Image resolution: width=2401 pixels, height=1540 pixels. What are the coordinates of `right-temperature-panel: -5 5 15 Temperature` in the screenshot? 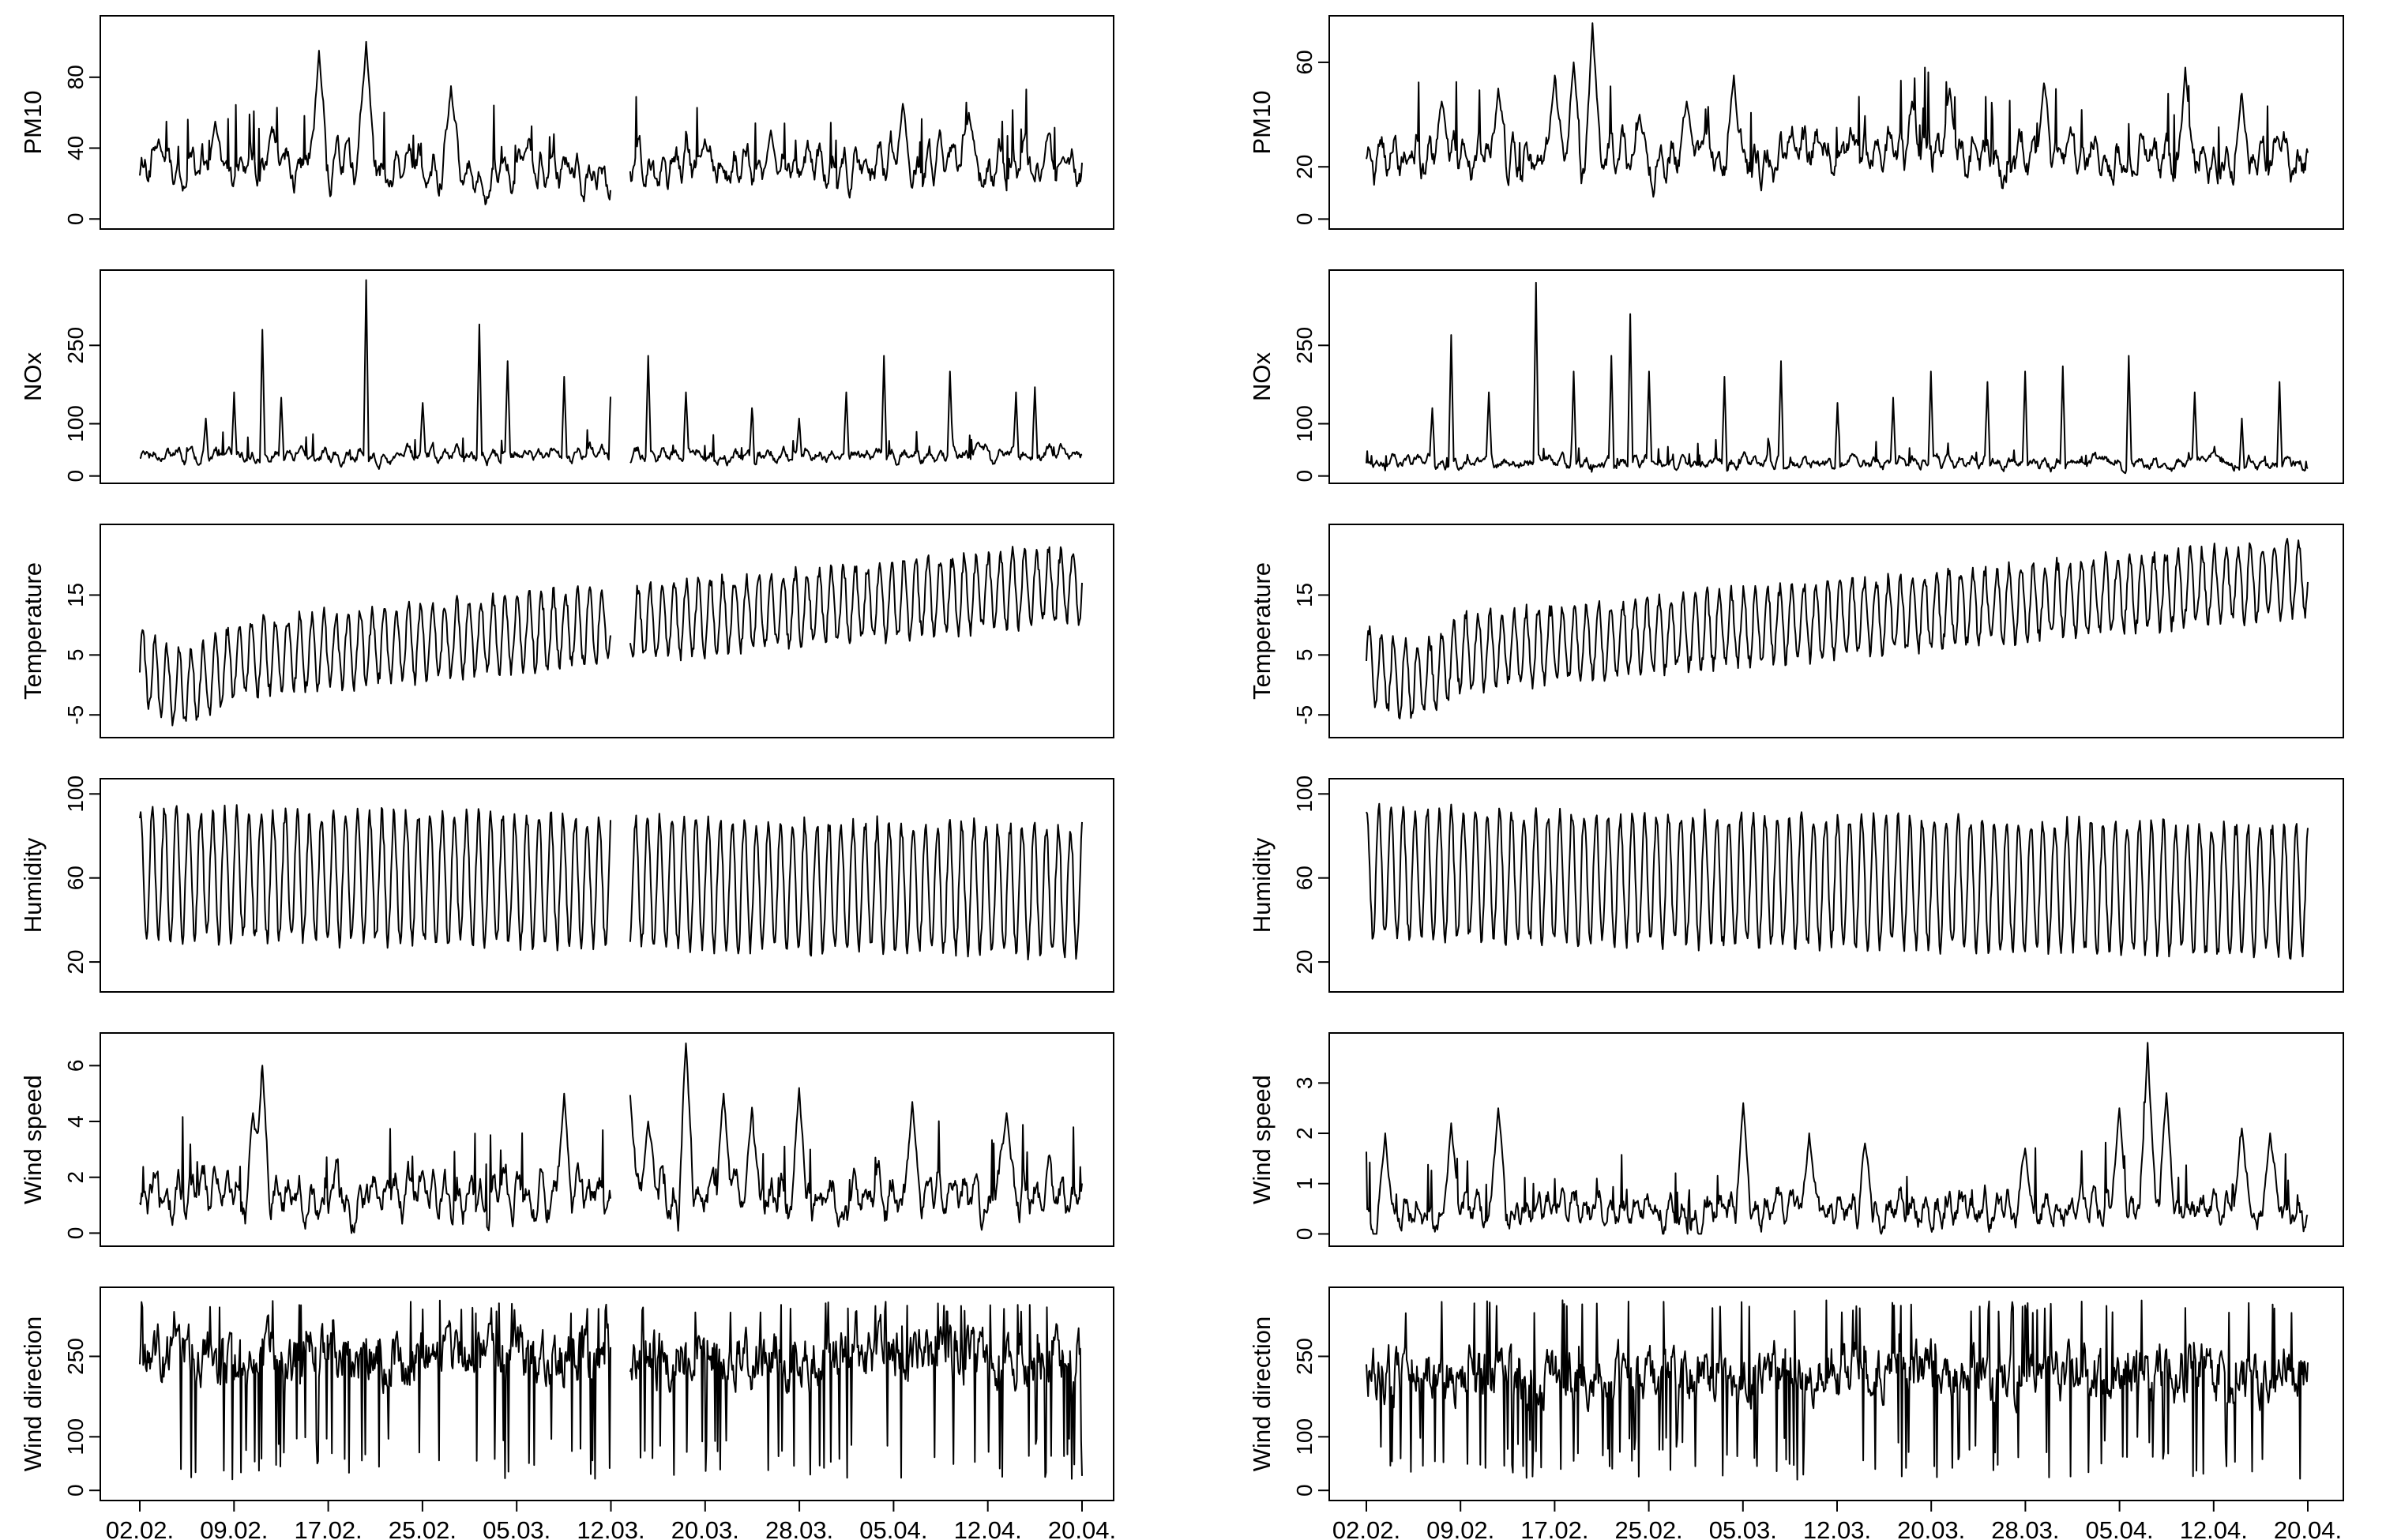 It's located at (1796, 631).